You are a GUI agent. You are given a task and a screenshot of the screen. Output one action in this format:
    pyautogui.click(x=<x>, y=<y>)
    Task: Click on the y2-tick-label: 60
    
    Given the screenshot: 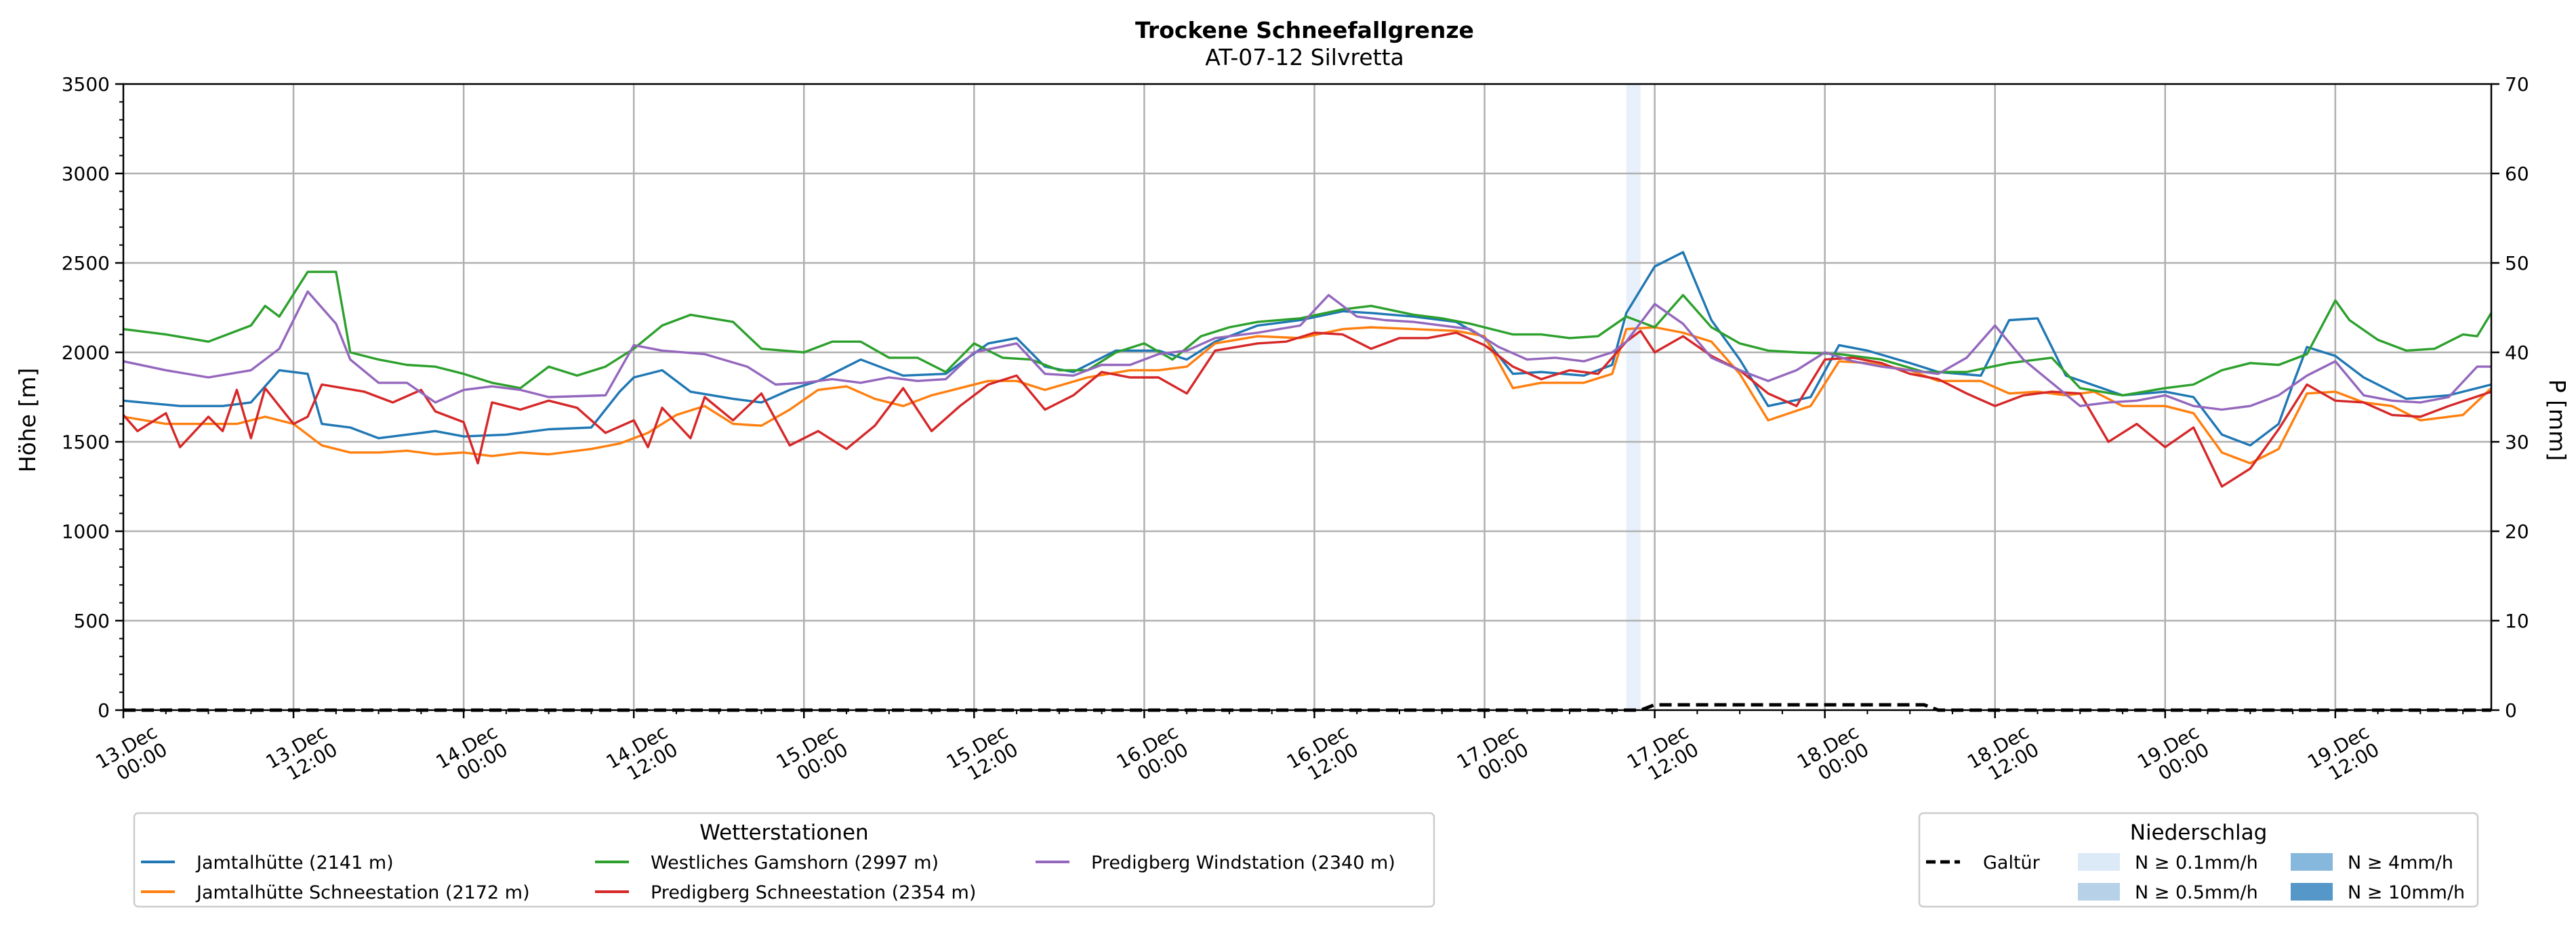 What is the action you would take?
    pyautogui.click(x=2517, y=174)
    